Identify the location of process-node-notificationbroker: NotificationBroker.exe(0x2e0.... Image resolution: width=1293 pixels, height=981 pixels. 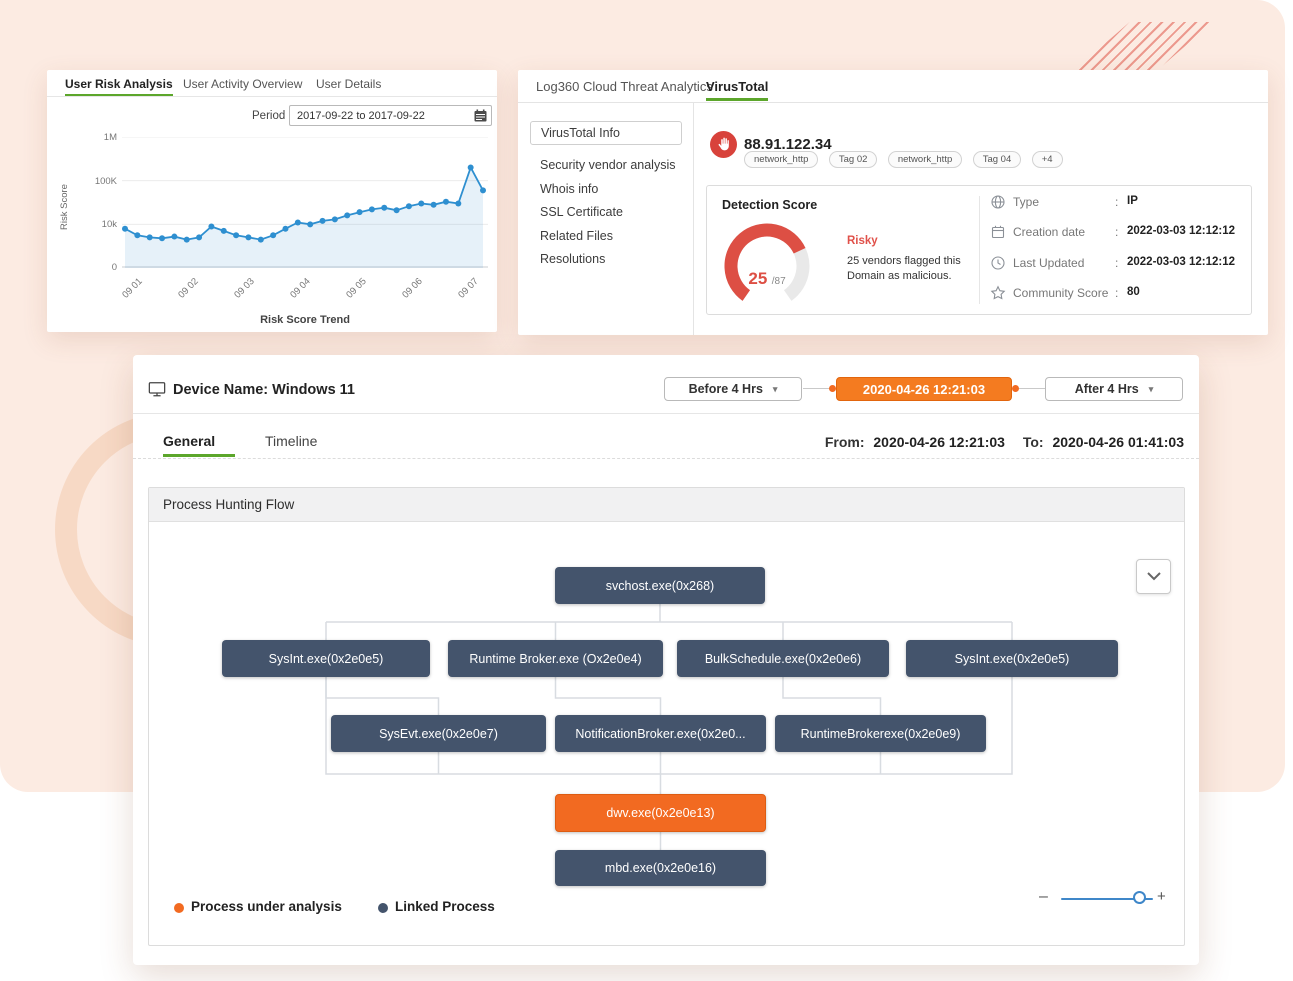
(660, 733).